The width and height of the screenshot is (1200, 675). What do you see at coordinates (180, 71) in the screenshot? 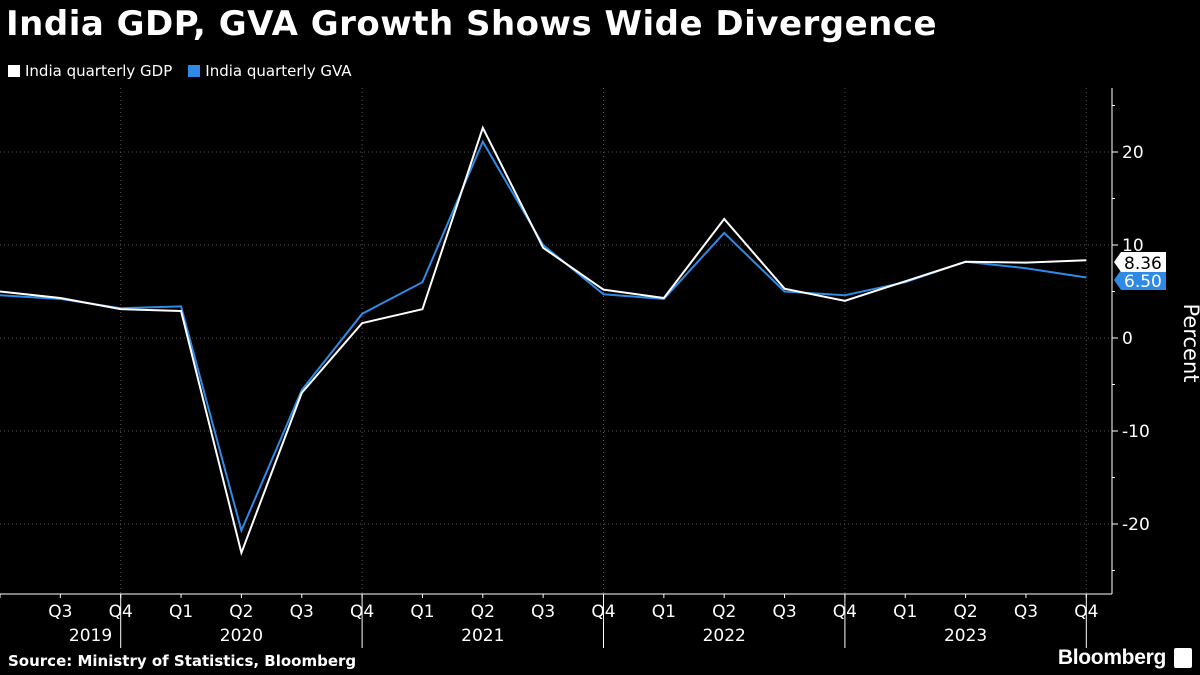
I see `legend: India quarterly GDP India quarterly GVA` at bounding box center [180, 71].